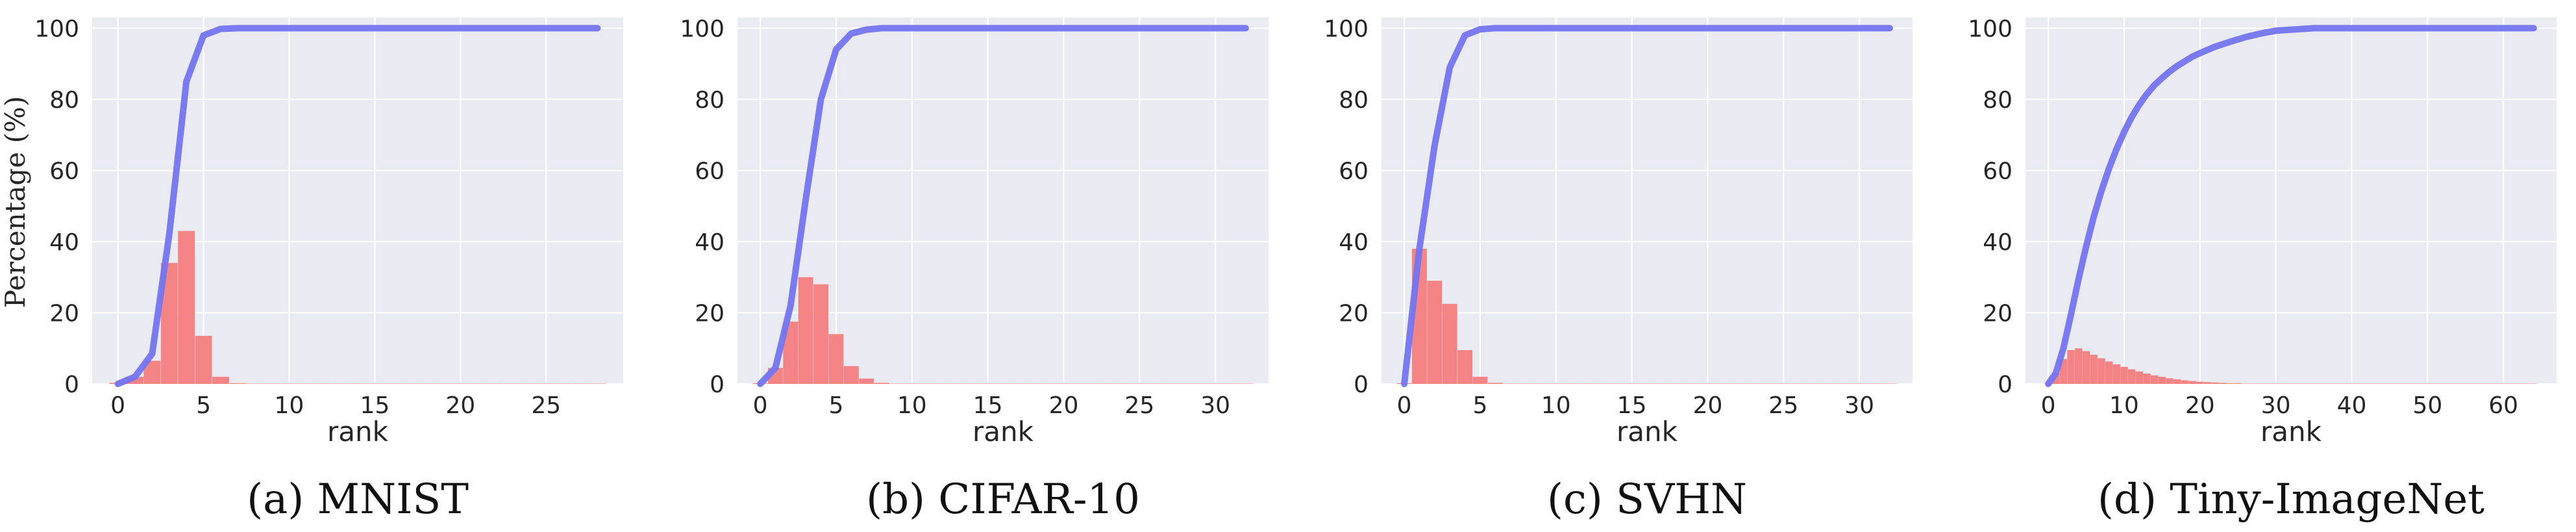 The height and width of the screenshot is (532, 2576). Describe the element at coordinates (702, 29) in the screenshot. I see `y-tick-label: 100` at that location.